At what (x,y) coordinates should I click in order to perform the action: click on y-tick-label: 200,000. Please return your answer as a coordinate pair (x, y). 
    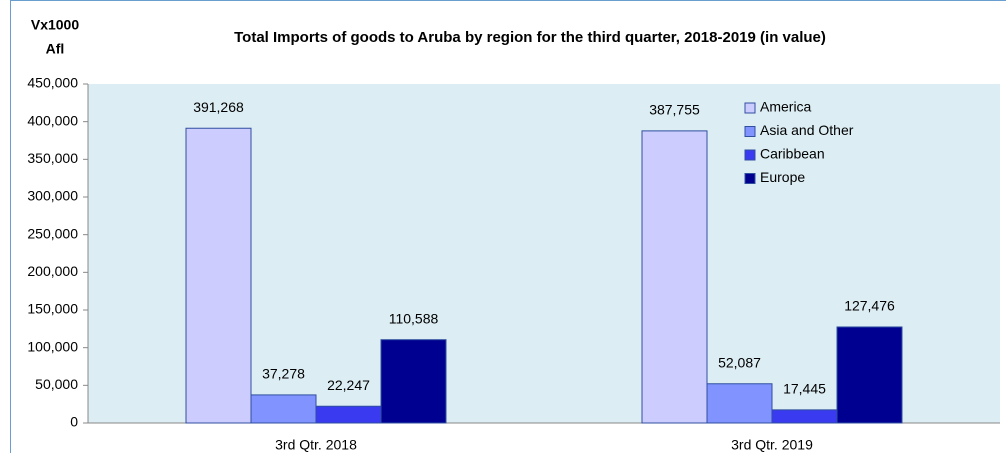
    Looking at the image, I should click on (52, 271).